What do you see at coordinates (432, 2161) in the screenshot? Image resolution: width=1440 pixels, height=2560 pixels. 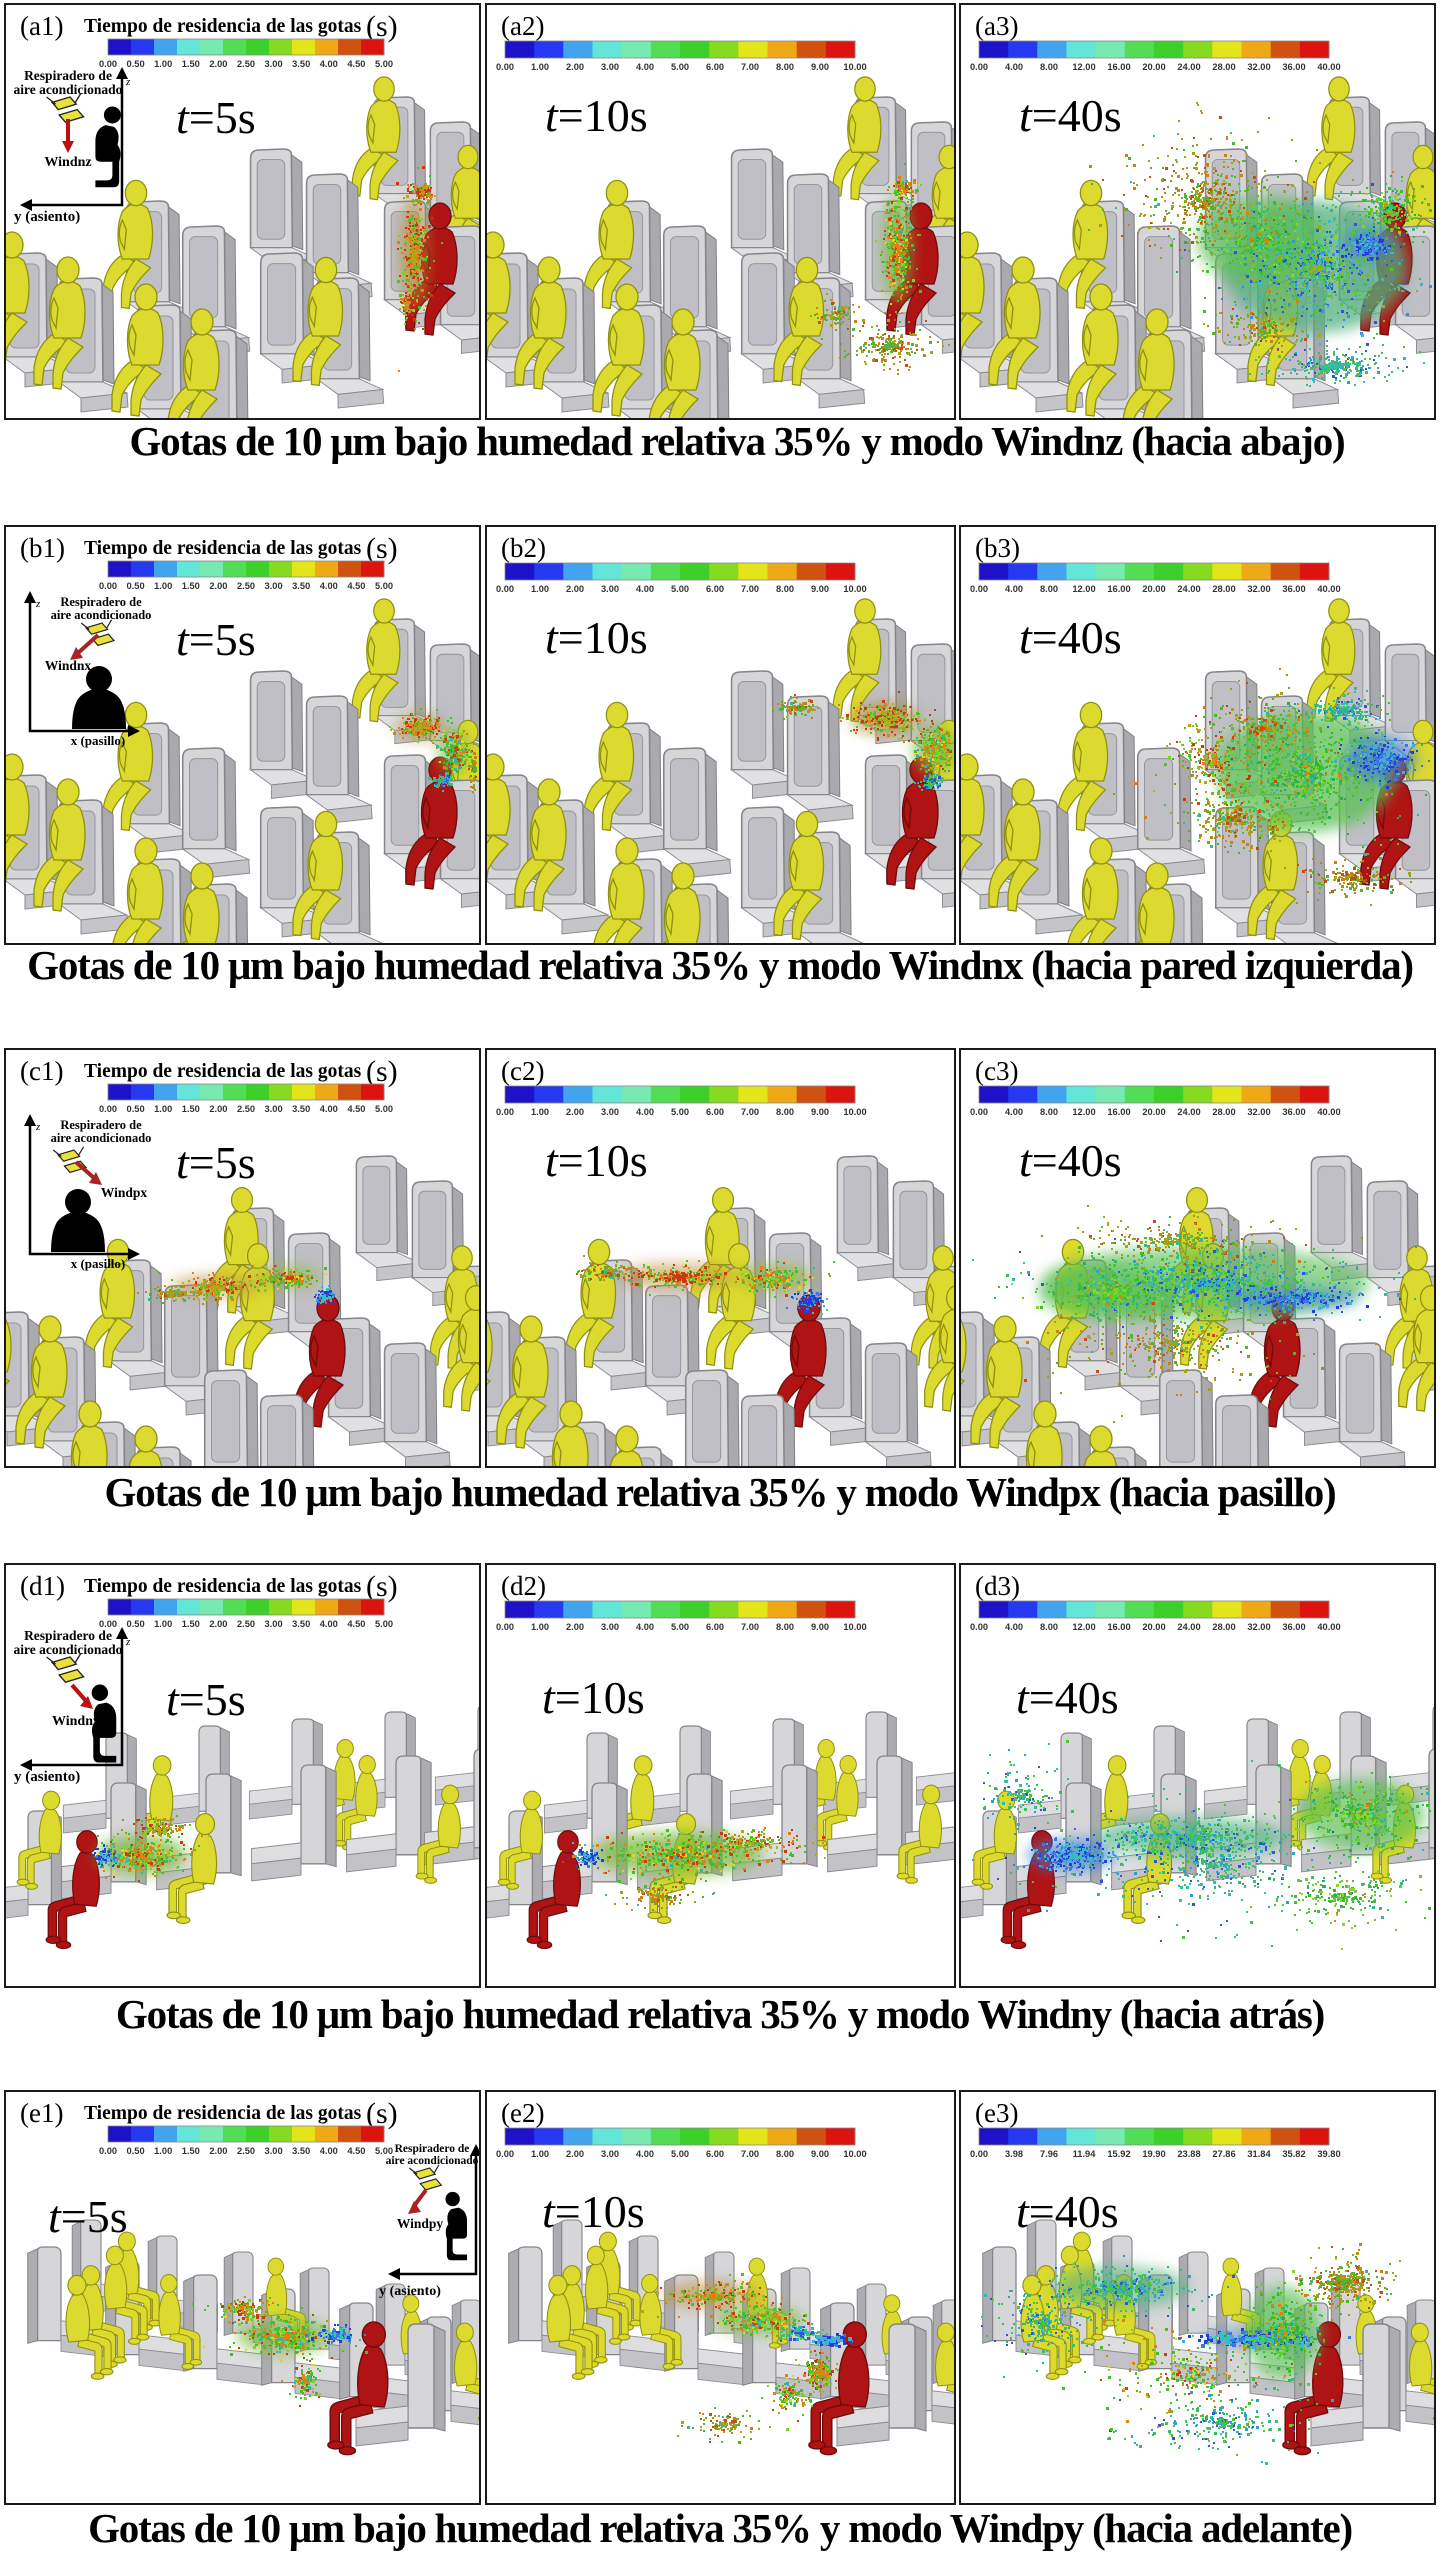 I see `svg-text: aire acondicionado` at bounding box center [432, 2161].